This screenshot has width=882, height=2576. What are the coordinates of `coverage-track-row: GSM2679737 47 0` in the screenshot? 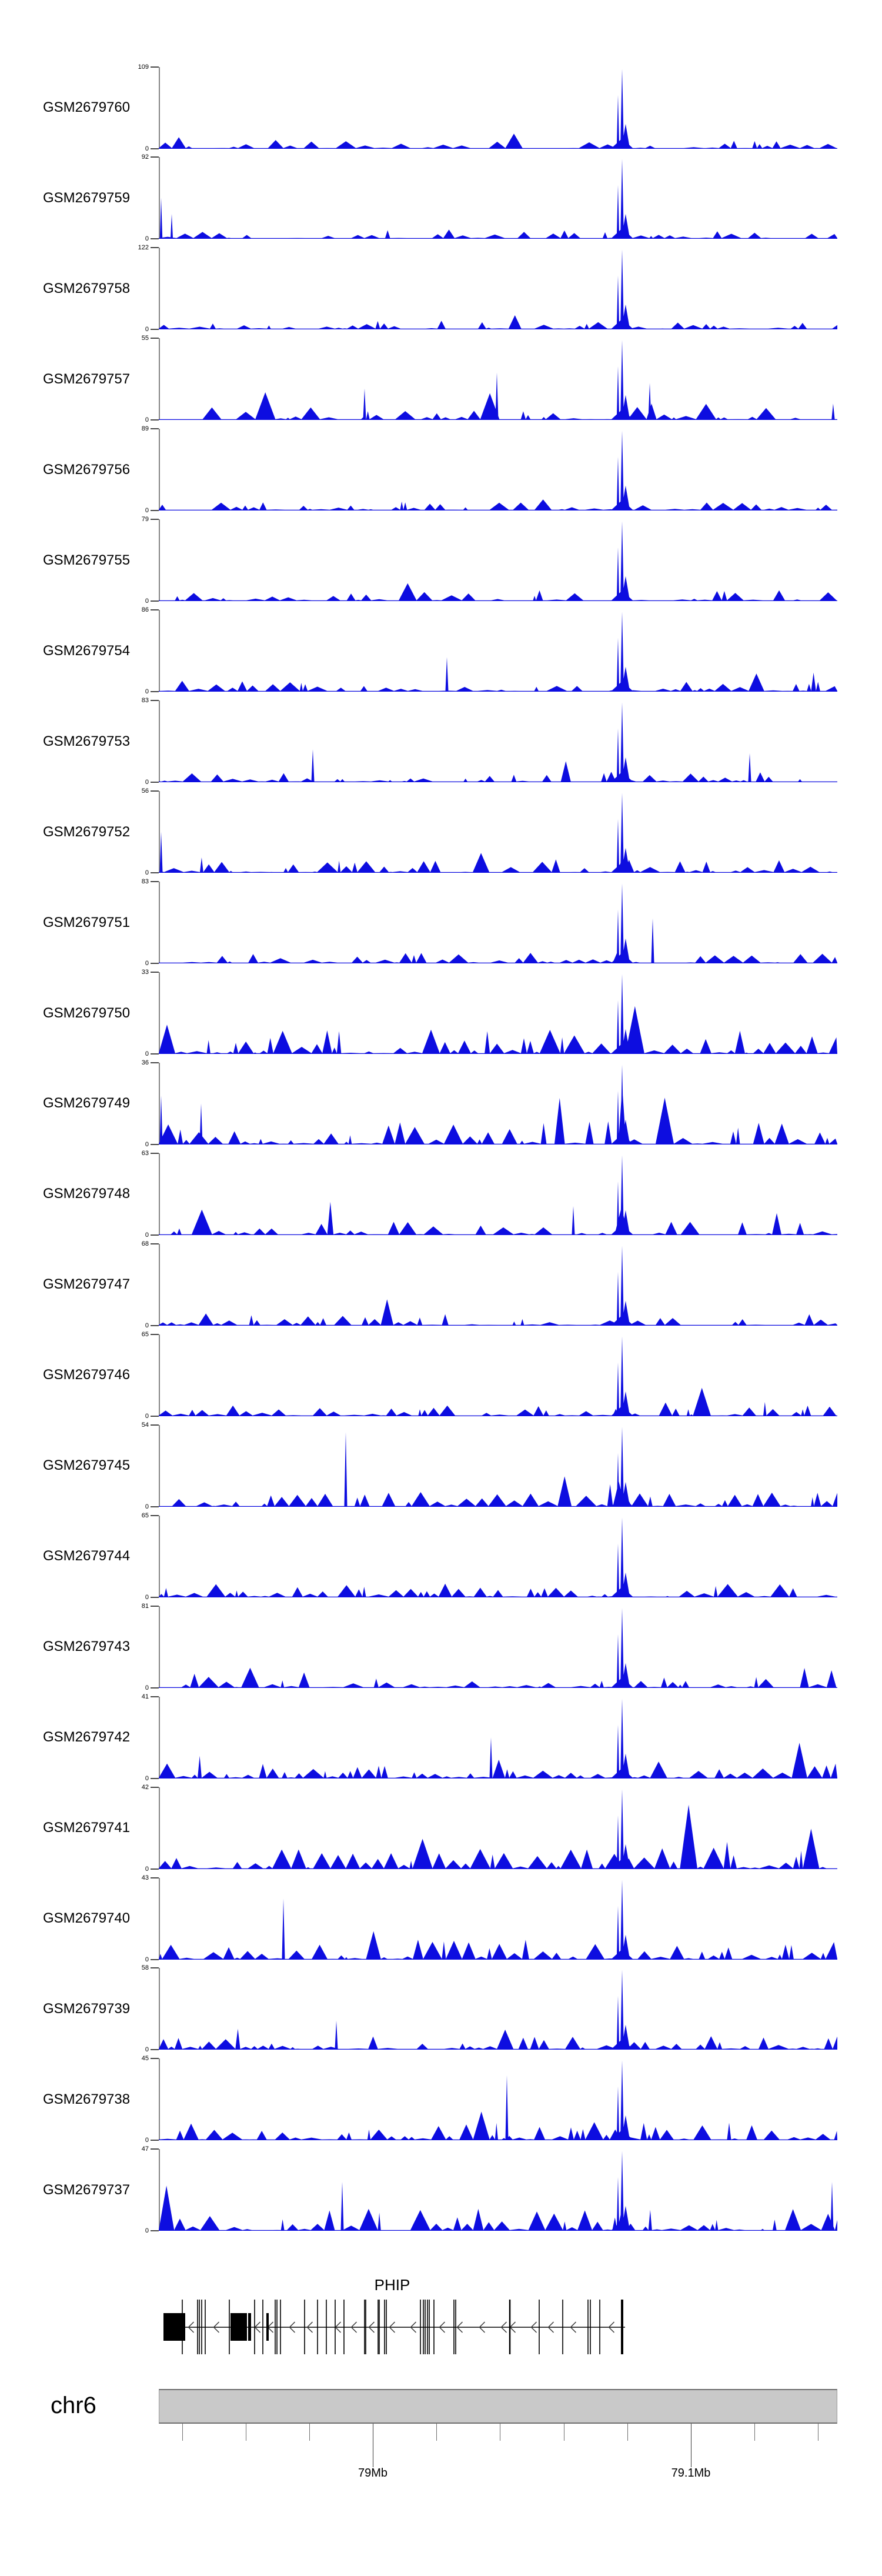 It's located at (441, 2189).